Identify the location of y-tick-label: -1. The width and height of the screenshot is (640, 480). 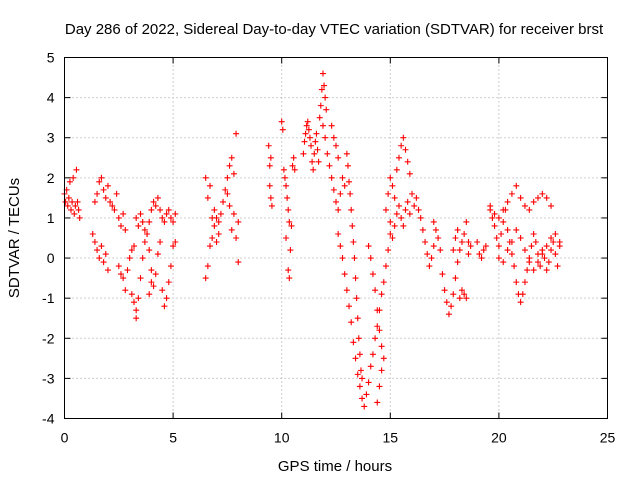
(48, 298).